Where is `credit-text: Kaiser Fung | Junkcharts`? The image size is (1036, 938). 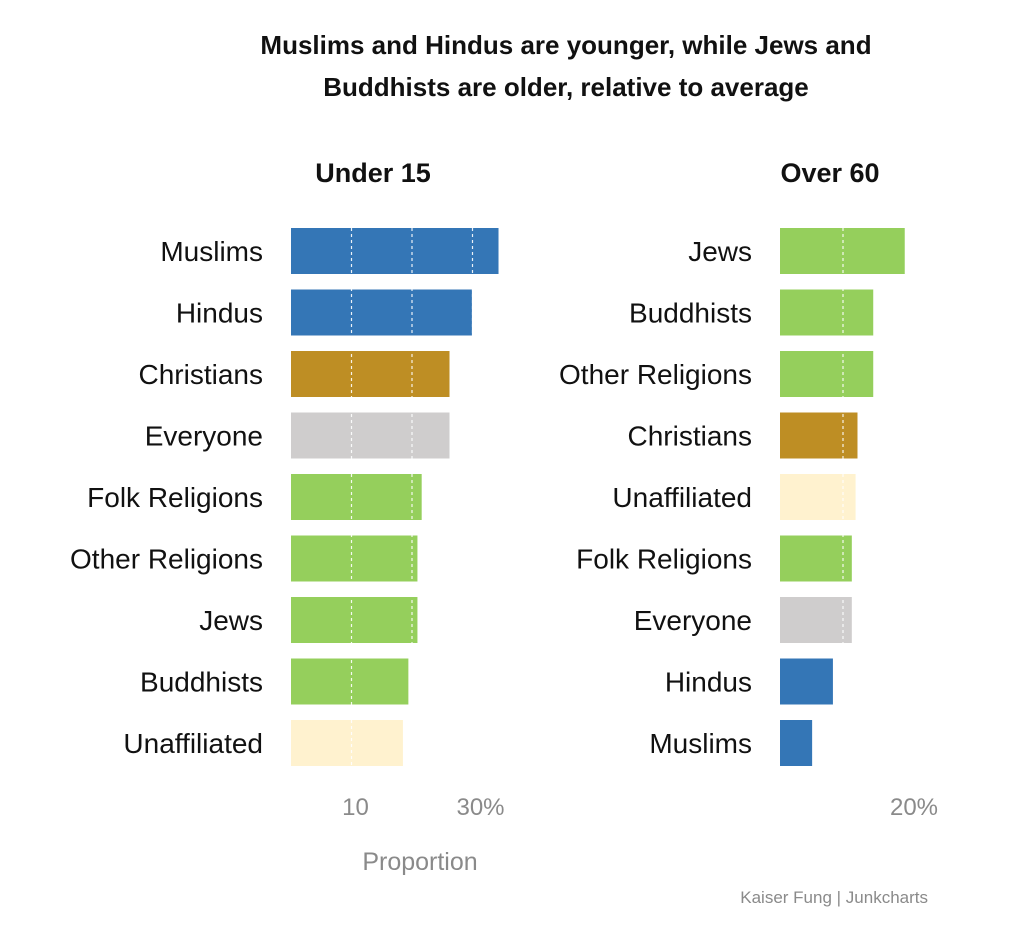 credit-text: Kaiser Fung | Junkcharts is located at coordinates (834, 897).